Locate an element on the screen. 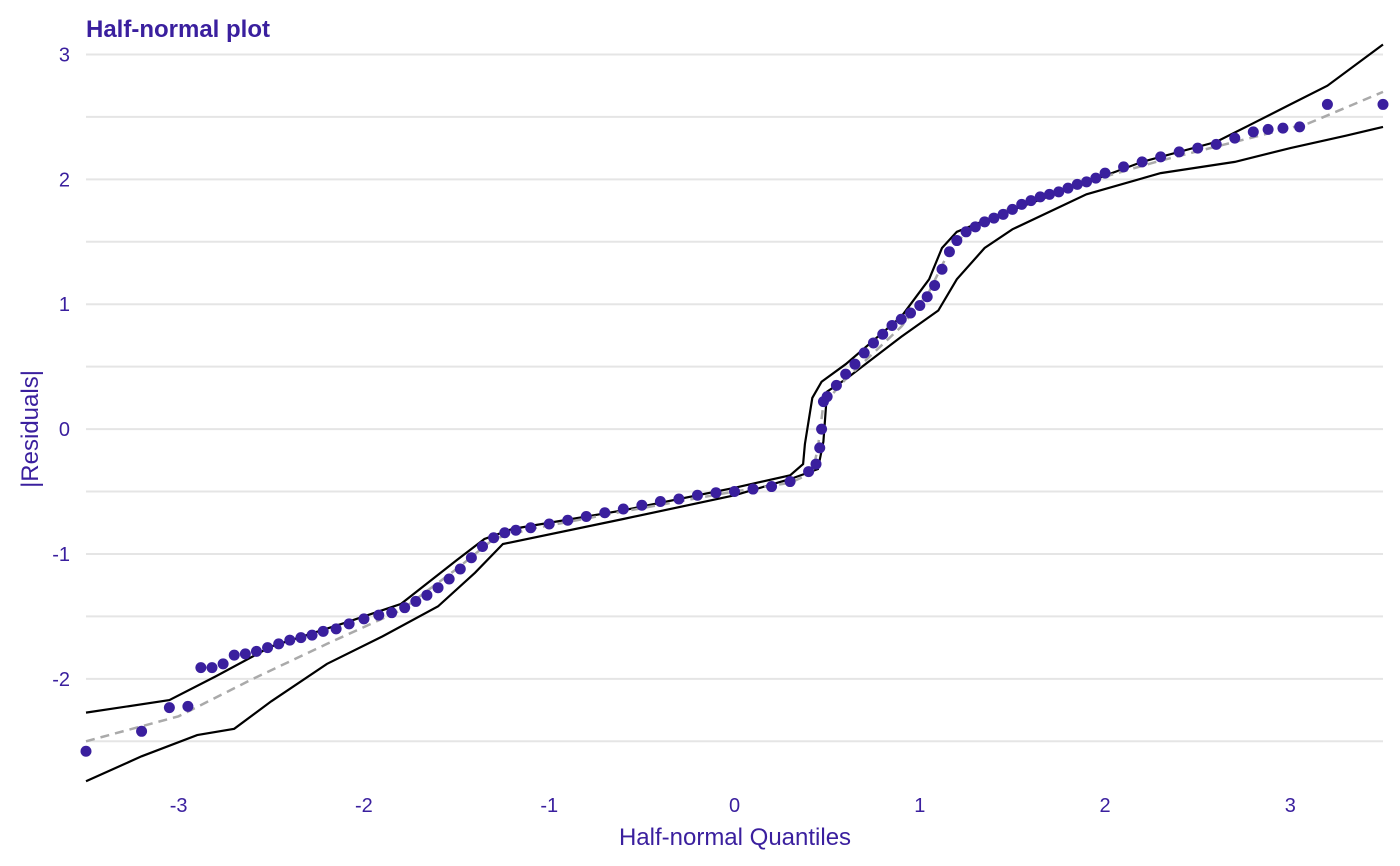  y-tick-label: 1 is located at coordinates (64, 305).